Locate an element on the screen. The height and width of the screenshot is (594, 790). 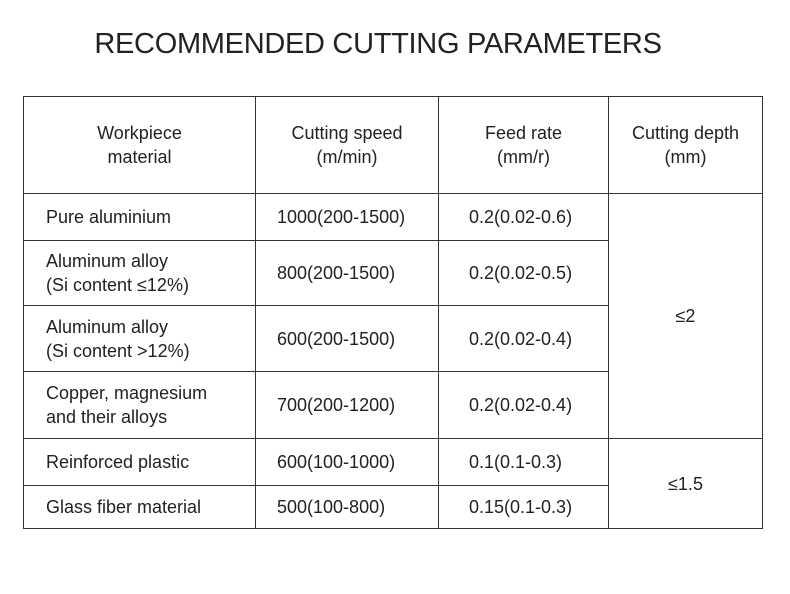
cell: 0.2(0.02-0.5) is located at coordinates (523, 273).